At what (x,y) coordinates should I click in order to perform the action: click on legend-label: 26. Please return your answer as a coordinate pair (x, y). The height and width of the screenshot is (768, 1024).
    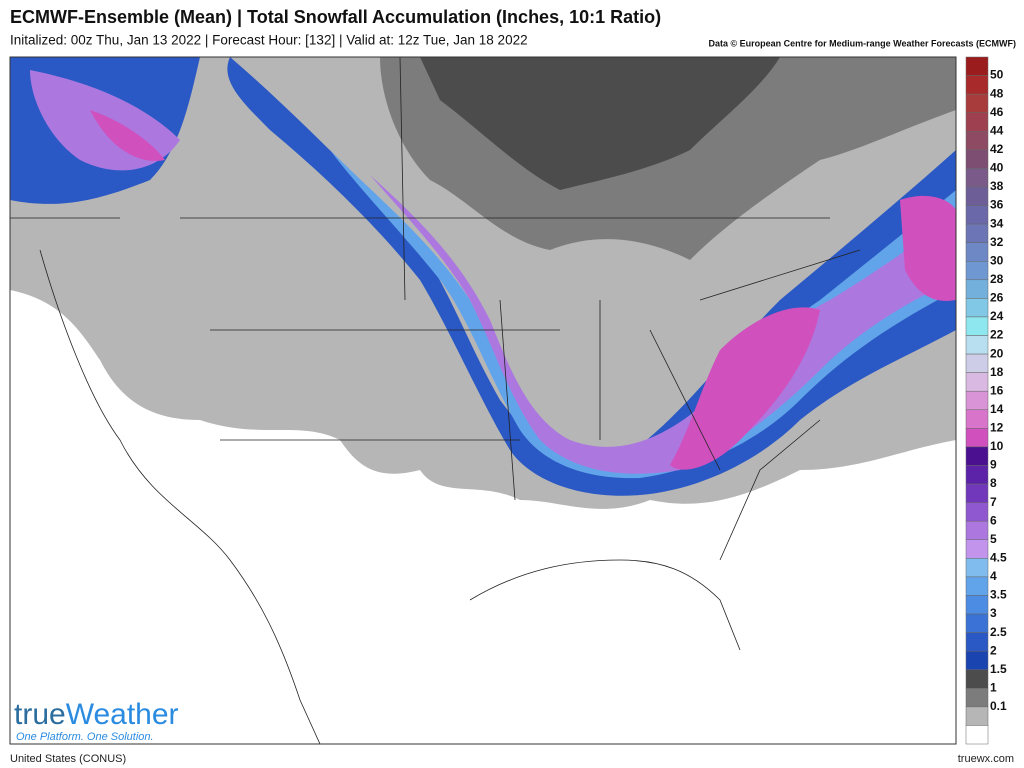
    Looking at the image, I should click on (997, 298).